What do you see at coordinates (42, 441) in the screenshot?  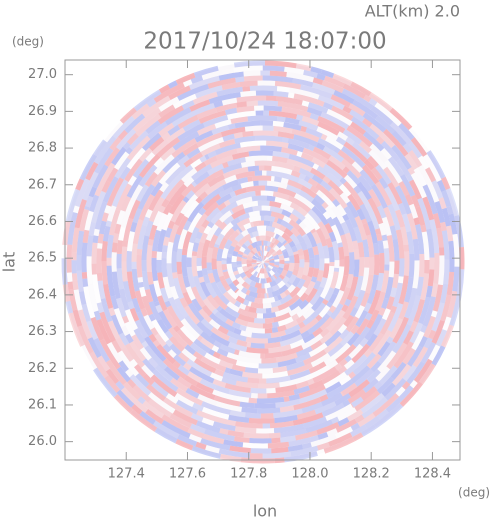 I see `y-tick-label: 26.0` at bounding box center [42, 441].